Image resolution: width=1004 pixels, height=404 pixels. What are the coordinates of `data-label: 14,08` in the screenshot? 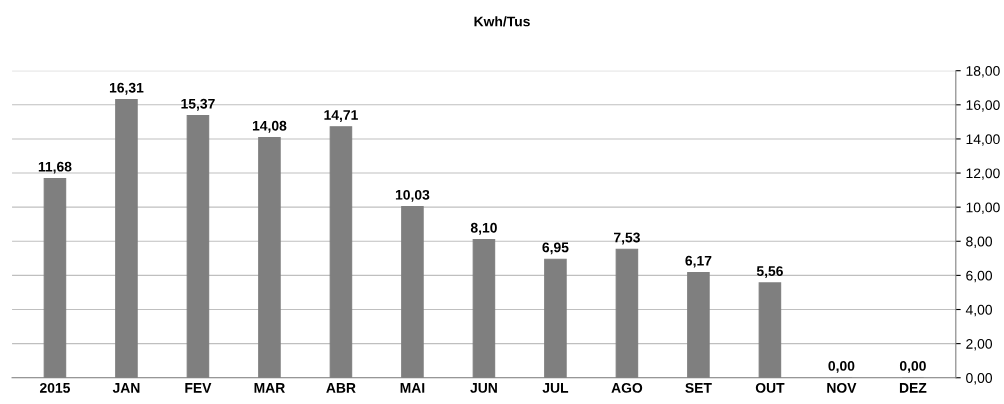 It's located at (269, 126).